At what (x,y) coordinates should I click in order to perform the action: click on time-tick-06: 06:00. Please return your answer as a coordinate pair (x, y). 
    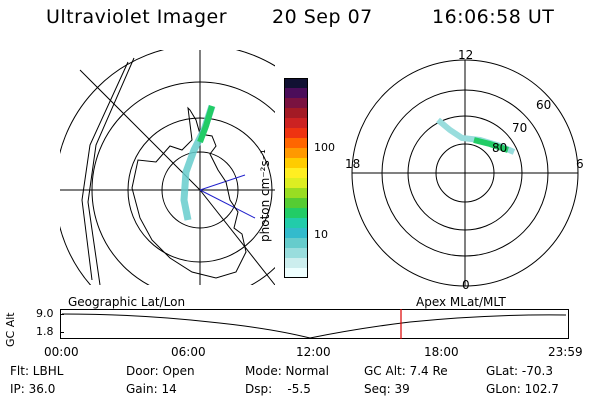
    Looking at the image, I should click on (188, 352).